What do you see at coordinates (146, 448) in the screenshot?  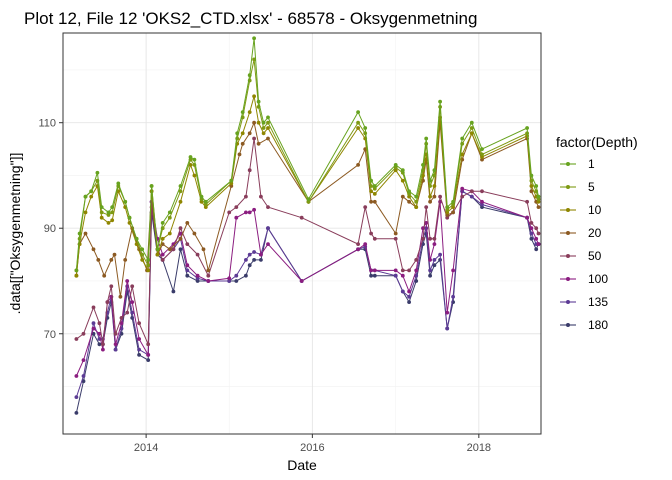 I see `x-tick-label: 2014` at bounding box center [146, 448].